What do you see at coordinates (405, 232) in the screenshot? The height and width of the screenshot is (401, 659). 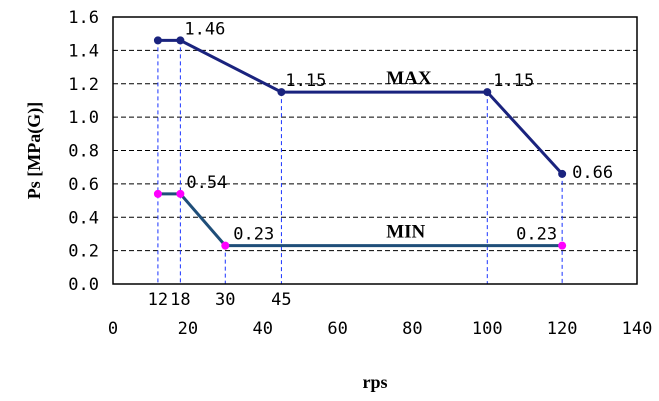 I see `series-label: MIN` at bounding box center [405, 232].